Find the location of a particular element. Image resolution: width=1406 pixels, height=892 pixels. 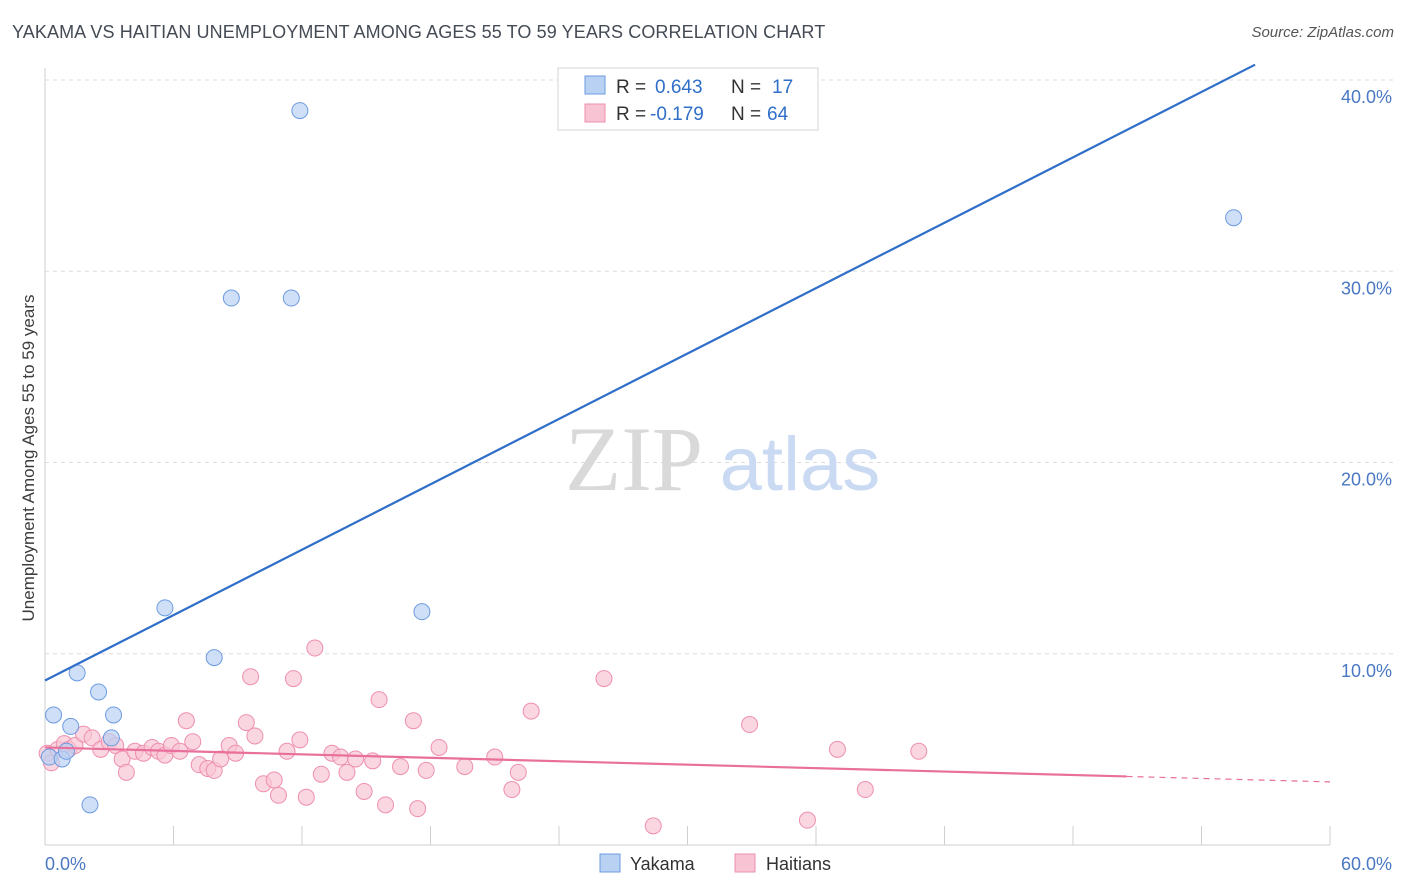

series-legend-swatch-haitians is located at coordinates (745, 863).